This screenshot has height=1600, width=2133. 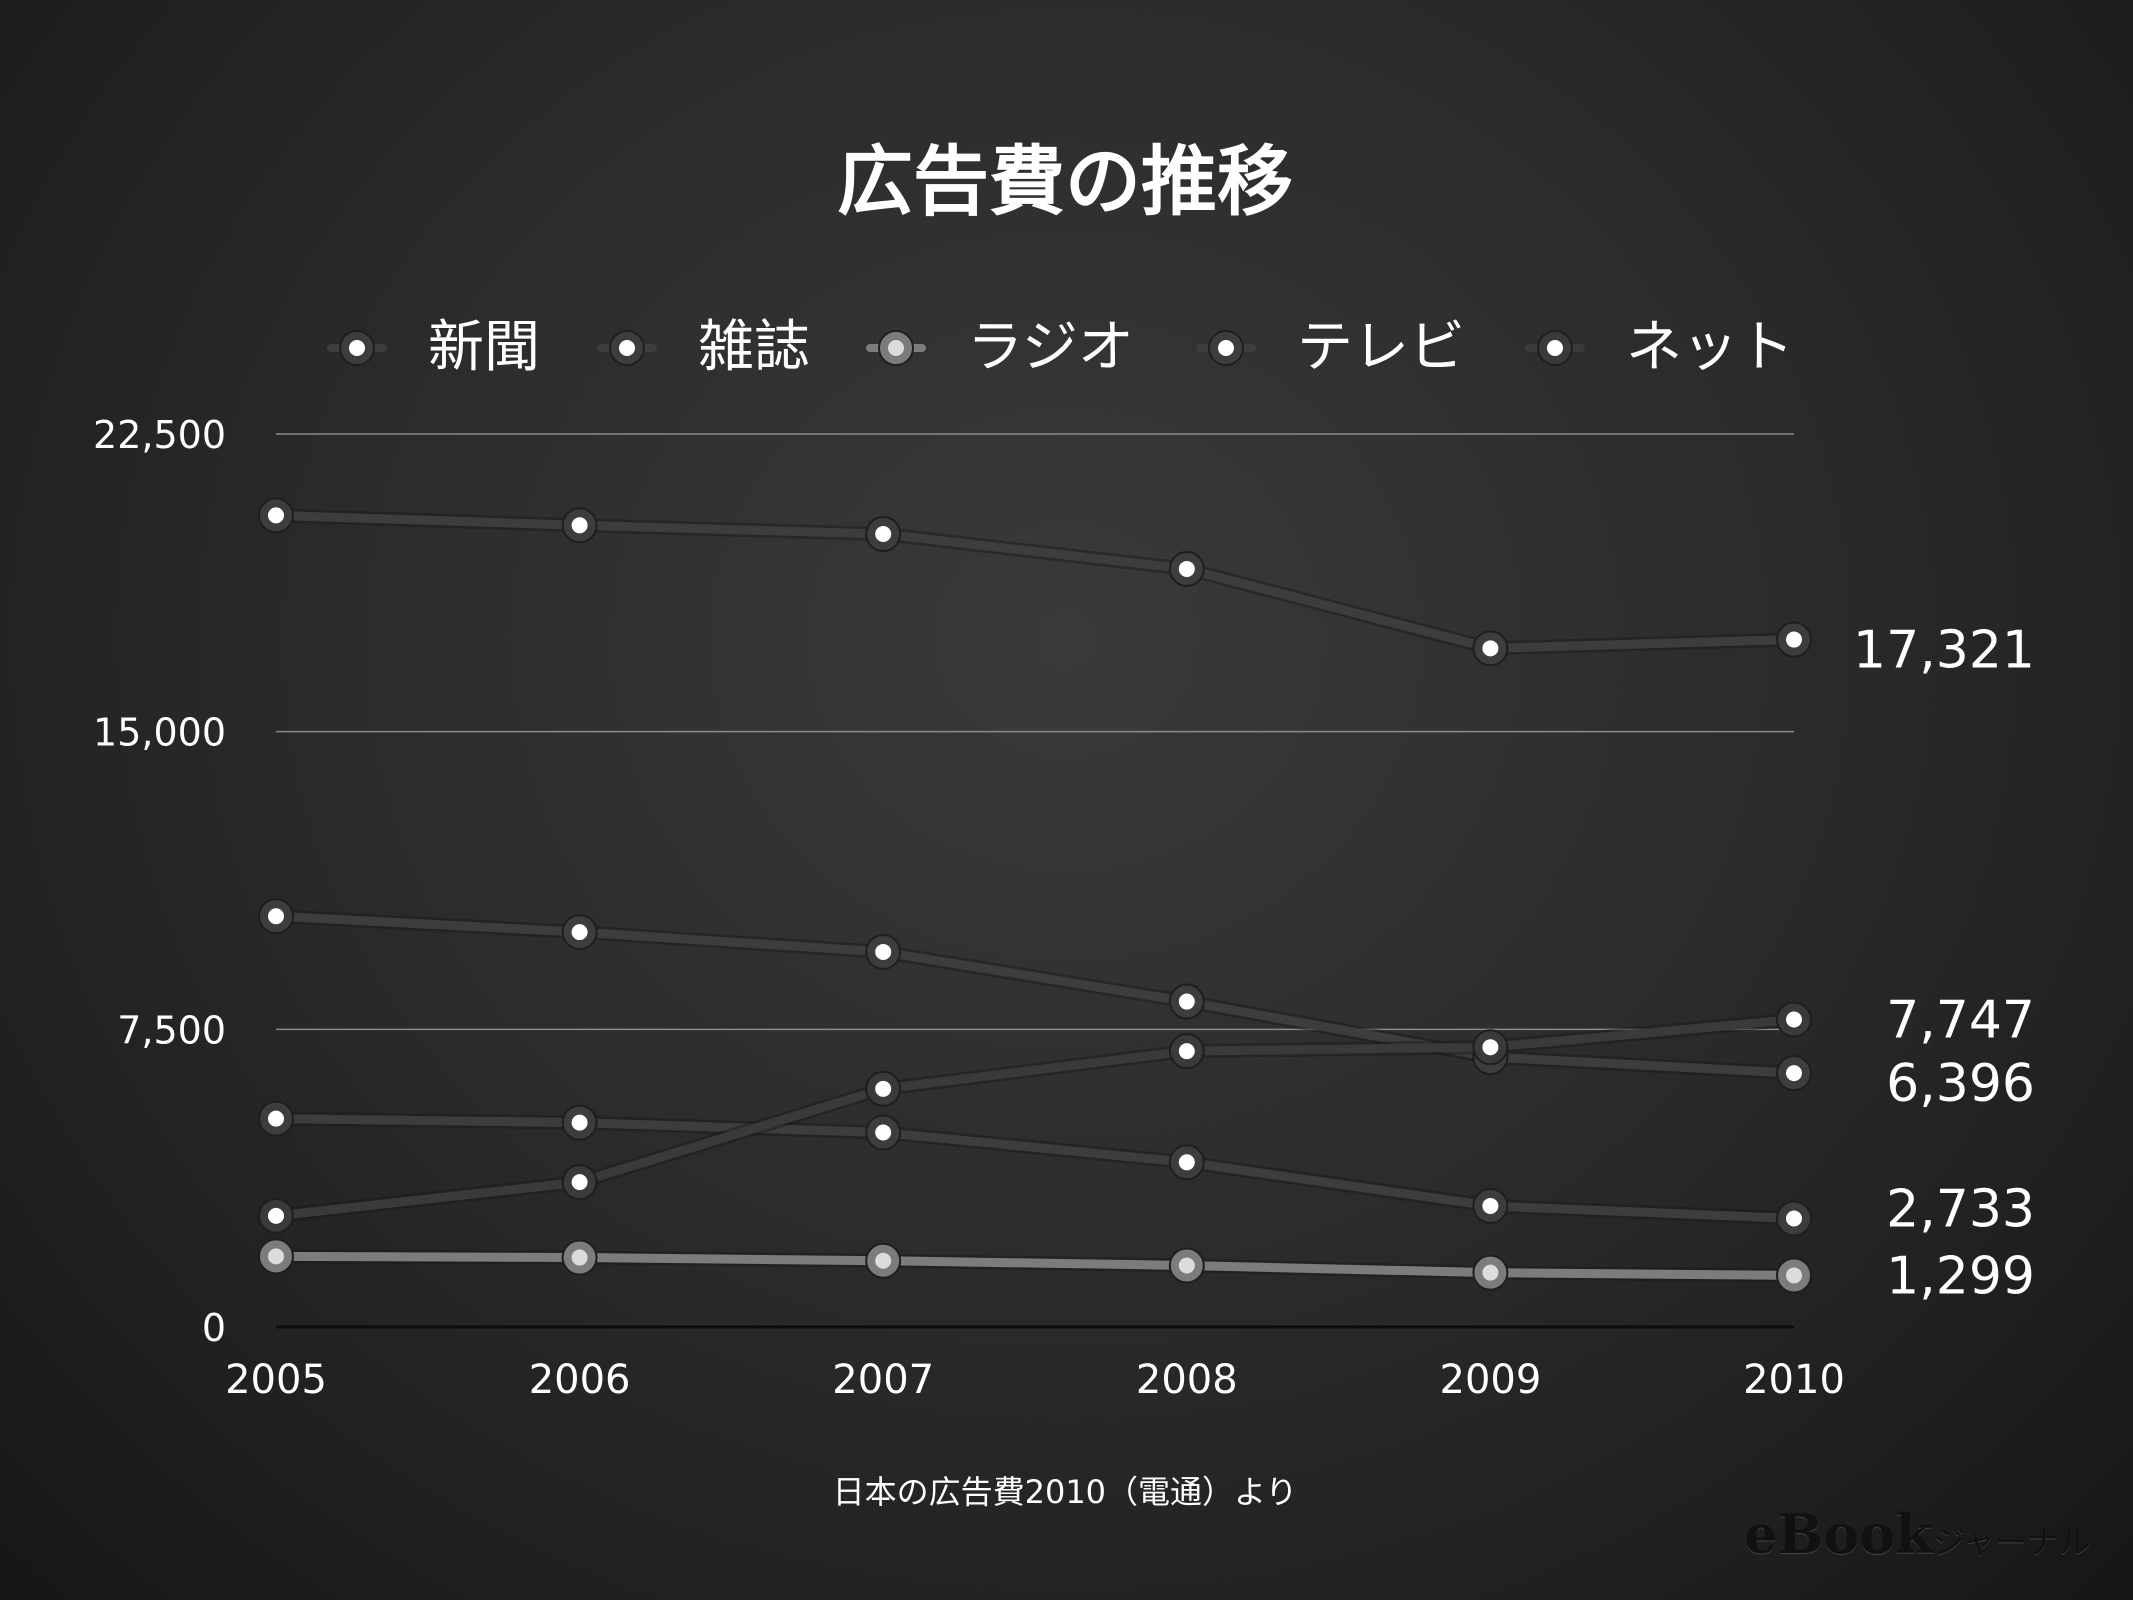 I want to click on legend-item: テレビ, so click(x=1330, y=347).